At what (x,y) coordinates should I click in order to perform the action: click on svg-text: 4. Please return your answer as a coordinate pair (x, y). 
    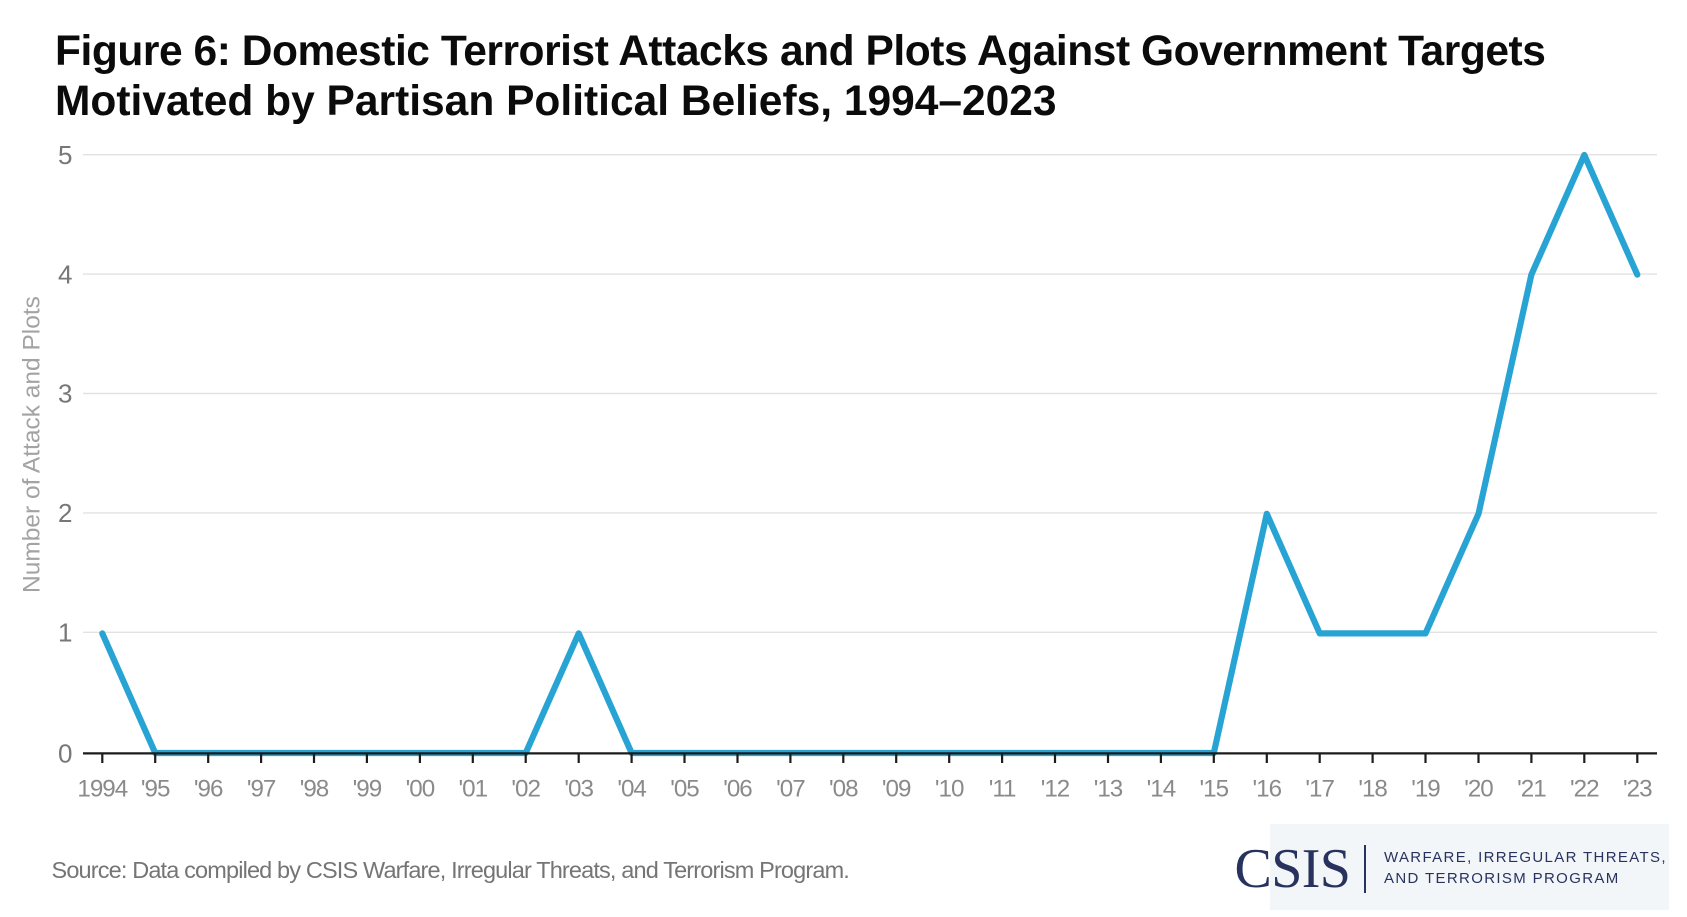
    Looking at the image, I should click on (65, 274).